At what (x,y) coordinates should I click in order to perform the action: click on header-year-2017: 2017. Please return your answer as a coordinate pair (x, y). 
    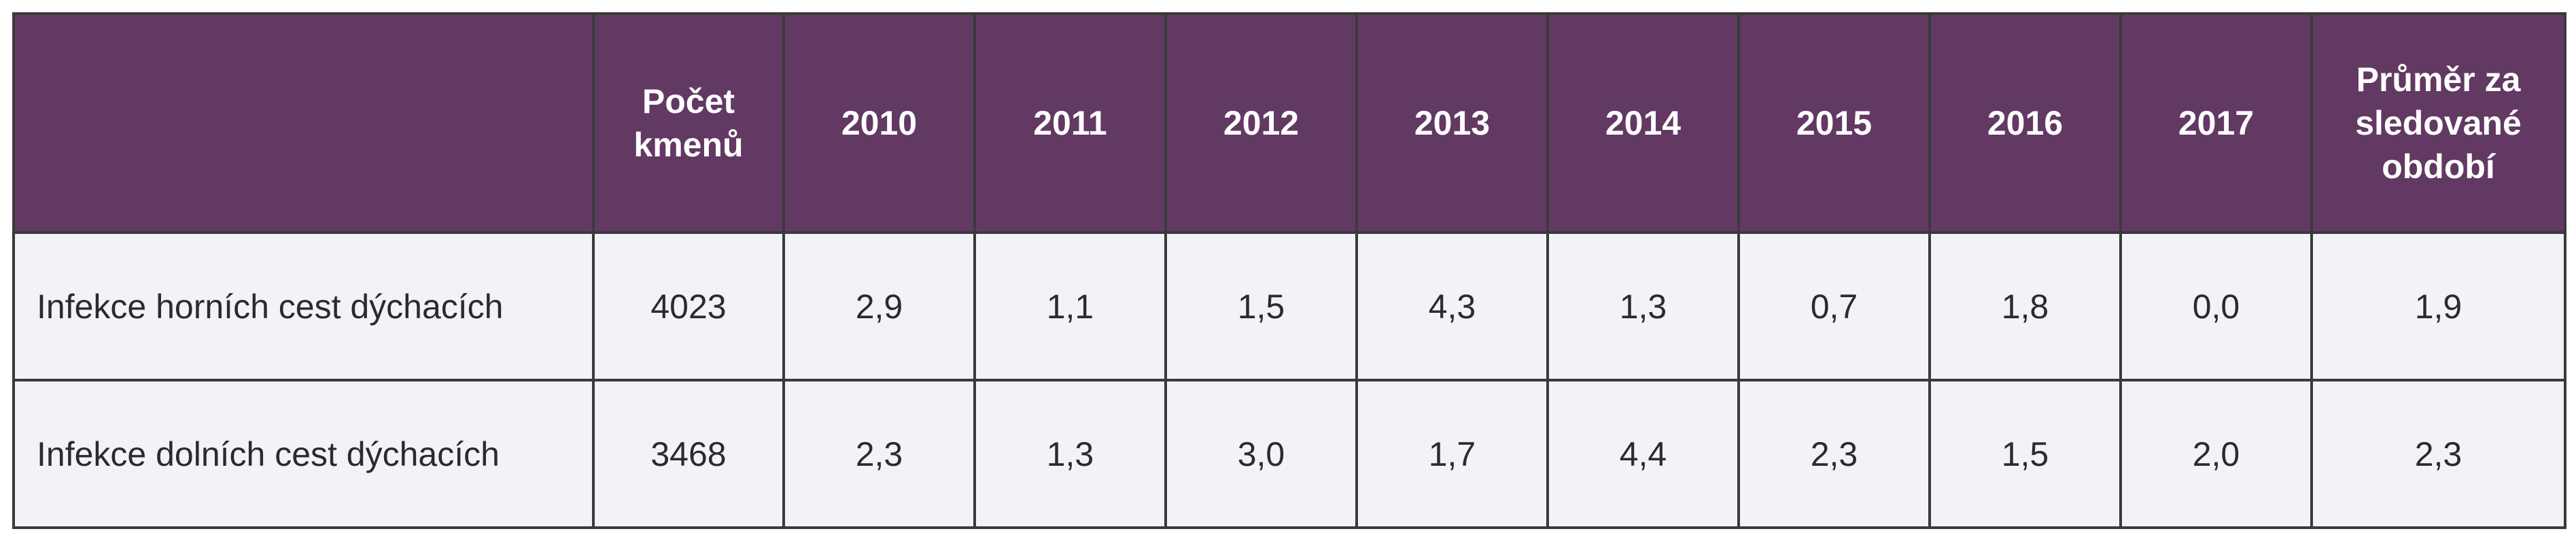
    Looking at the image, I should click on (2216, 123).